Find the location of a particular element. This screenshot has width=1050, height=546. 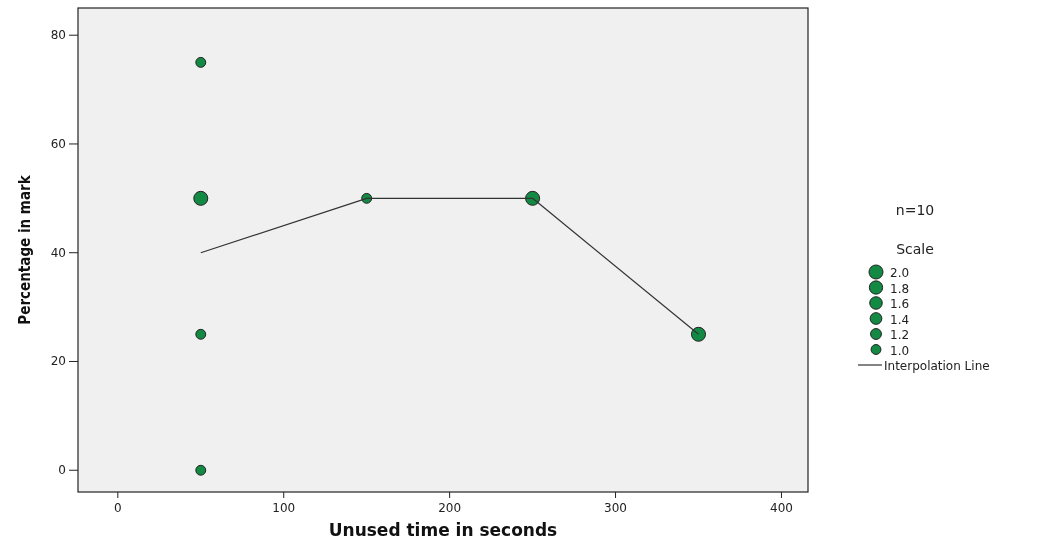

x-tick-label: 100 is located at coordinates (284, 508).